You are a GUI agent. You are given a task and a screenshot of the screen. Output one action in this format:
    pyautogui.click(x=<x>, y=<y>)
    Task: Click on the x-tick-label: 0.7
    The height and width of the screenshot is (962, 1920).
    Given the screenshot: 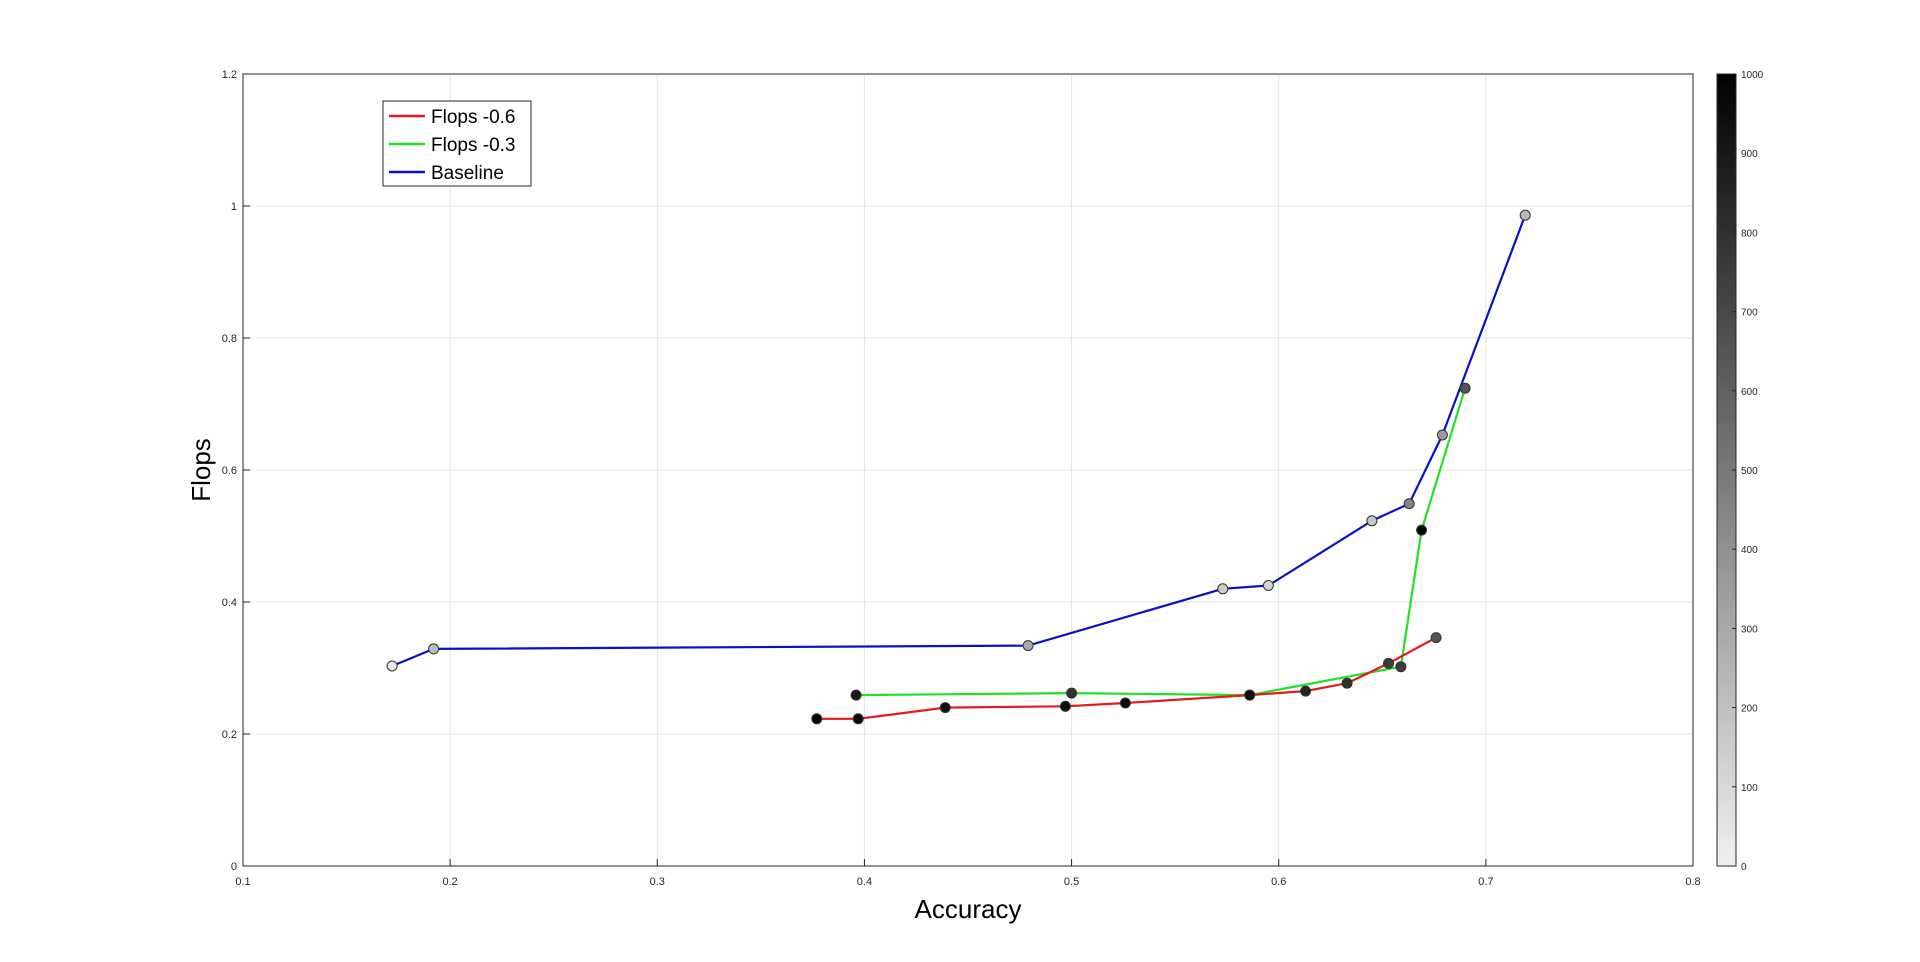 What is the action you would take?
    pyautogui.click(x=1485, y=882)
    